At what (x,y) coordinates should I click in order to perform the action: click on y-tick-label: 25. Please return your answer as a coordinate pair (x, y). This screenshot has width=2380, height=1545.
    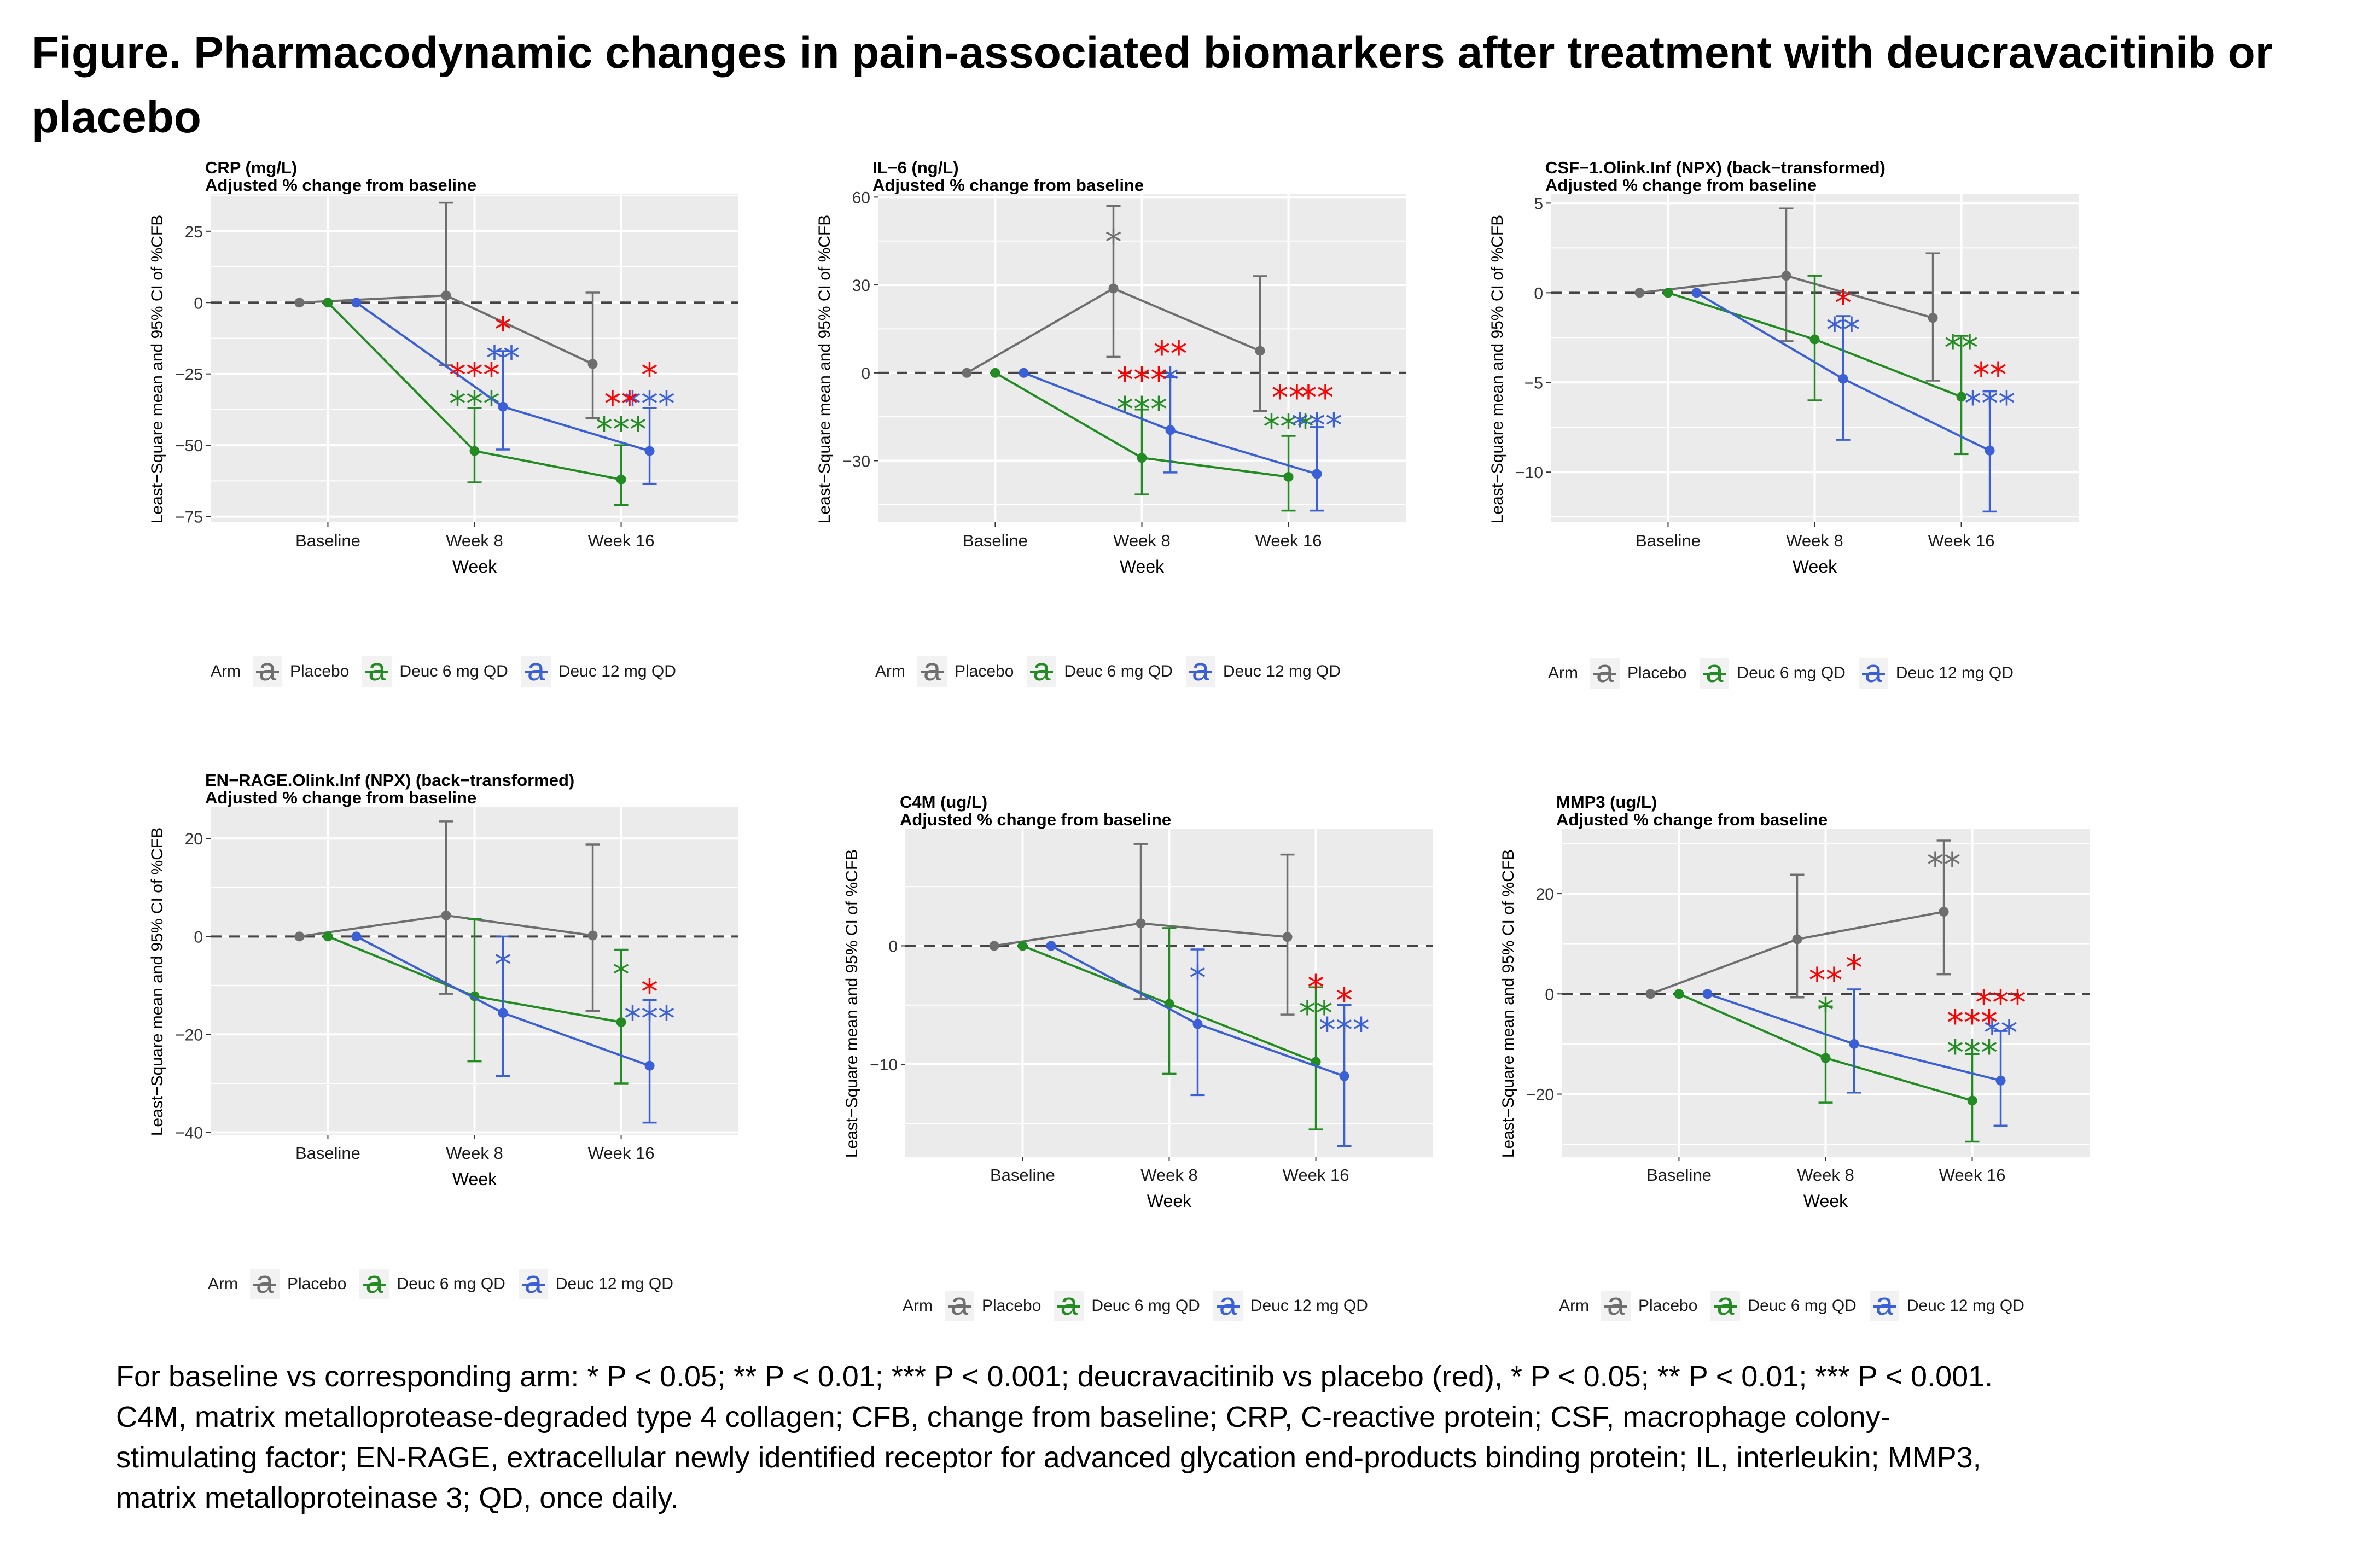
    Looking at the image, I should click on (194, 232).